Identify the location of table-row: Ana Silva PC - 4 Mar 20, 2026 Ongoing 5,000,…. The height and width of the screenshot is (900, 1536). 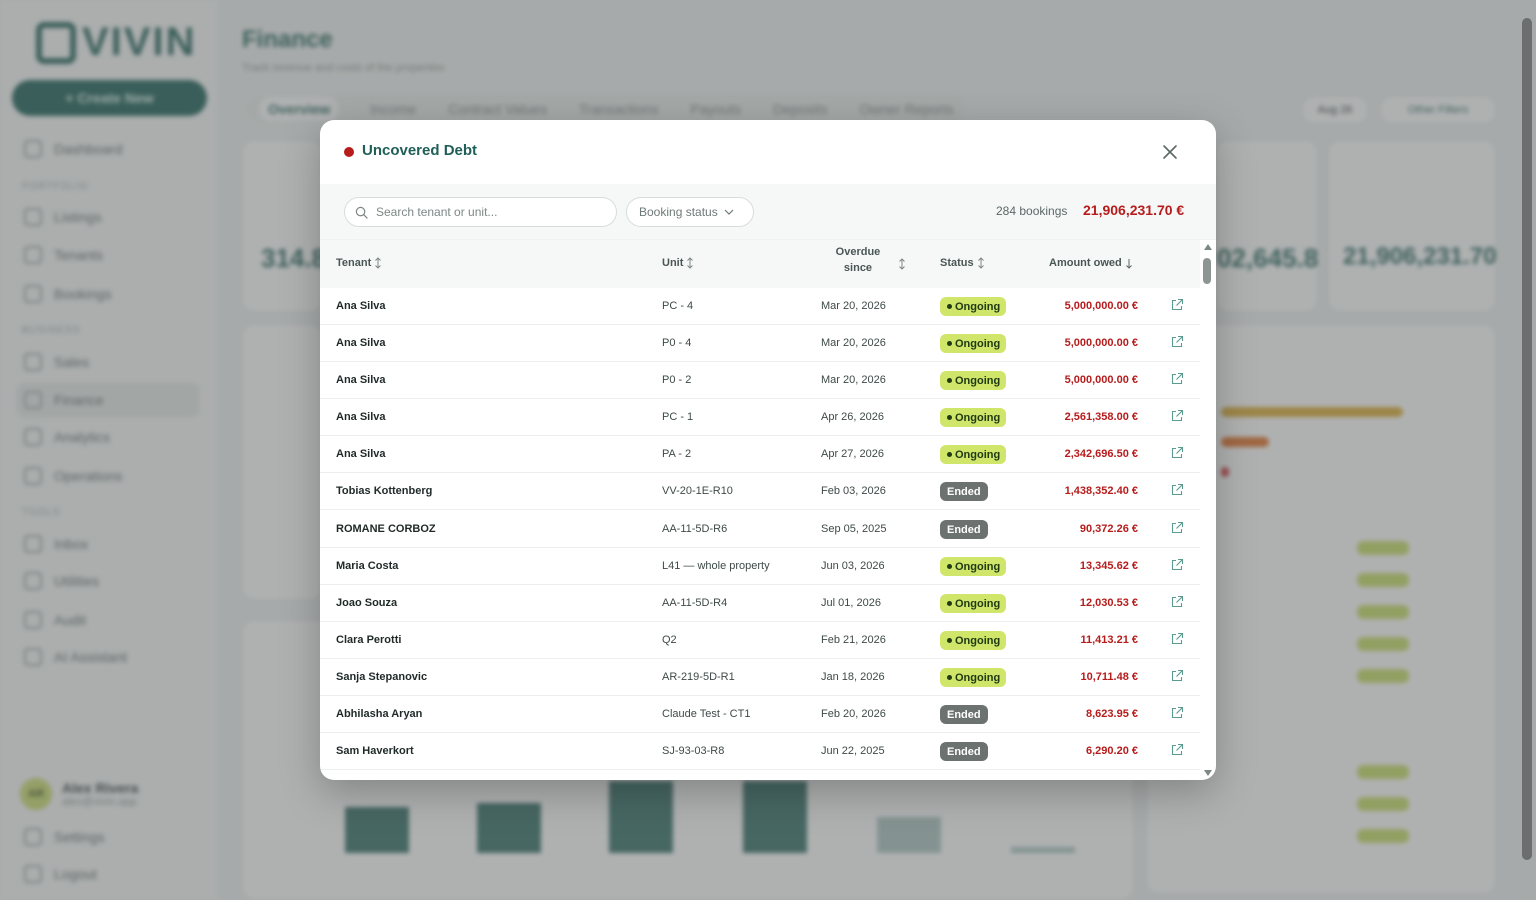
(760, 306).